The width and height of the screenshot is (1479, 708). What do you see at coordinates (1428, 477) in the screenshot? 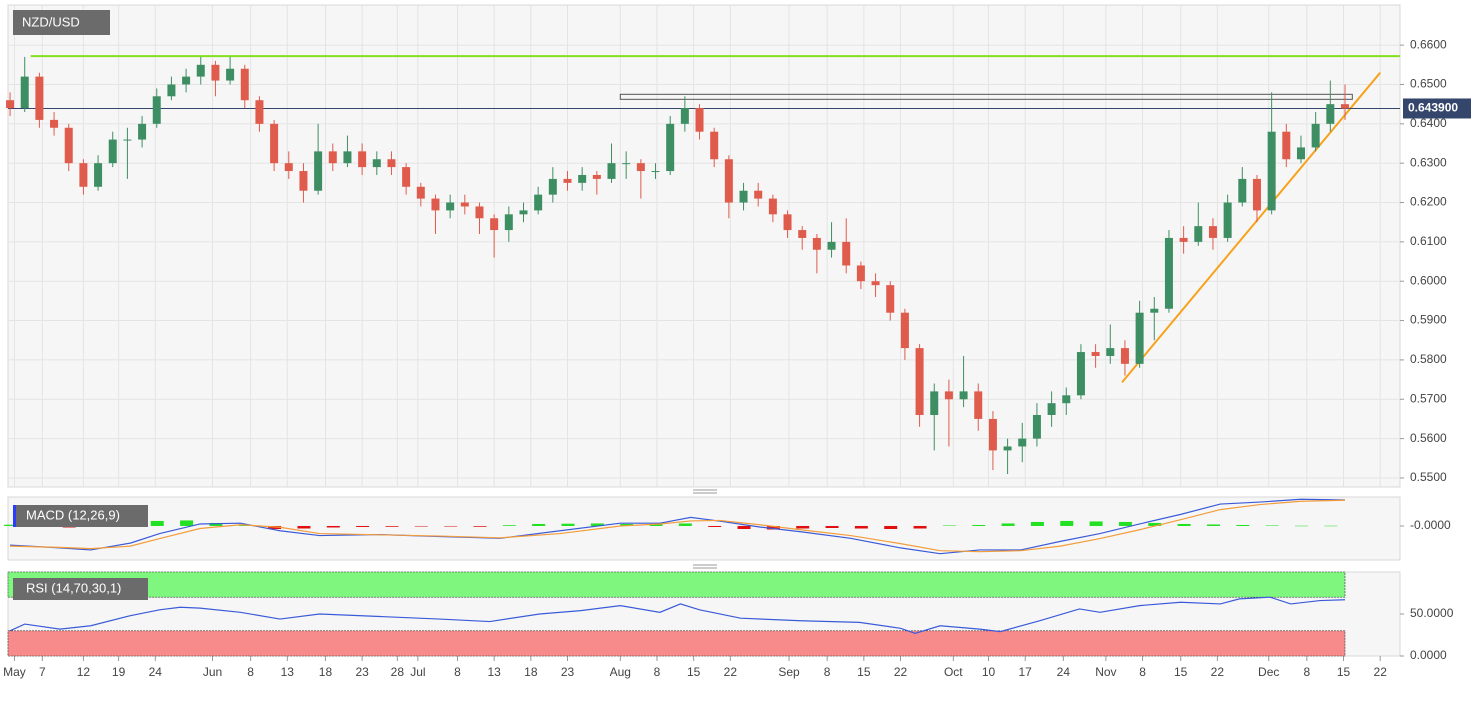
I see `y-tick-label: 0.5500` at bounding box center [1428, 477].